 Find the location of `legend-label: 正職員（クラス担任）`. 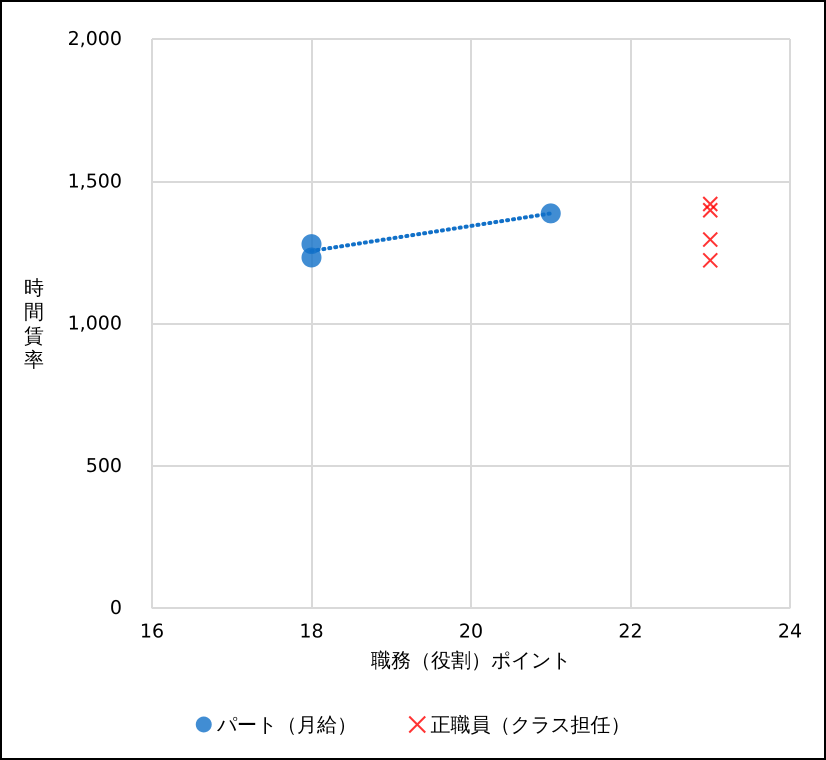

legend-label: 正職員（クラス担任） is located at coordinates (530, 724).